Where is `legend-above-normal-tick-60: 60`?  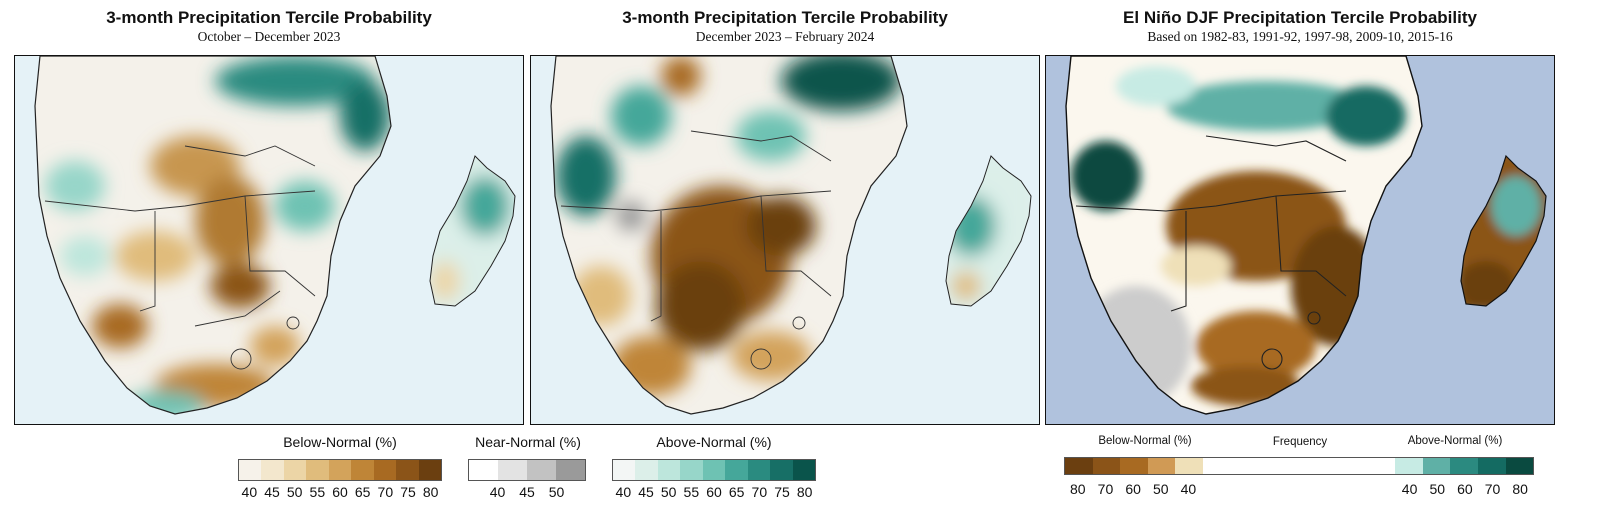 legend-above-normal-tick-60: 60 is located at coordinates (714, 492).